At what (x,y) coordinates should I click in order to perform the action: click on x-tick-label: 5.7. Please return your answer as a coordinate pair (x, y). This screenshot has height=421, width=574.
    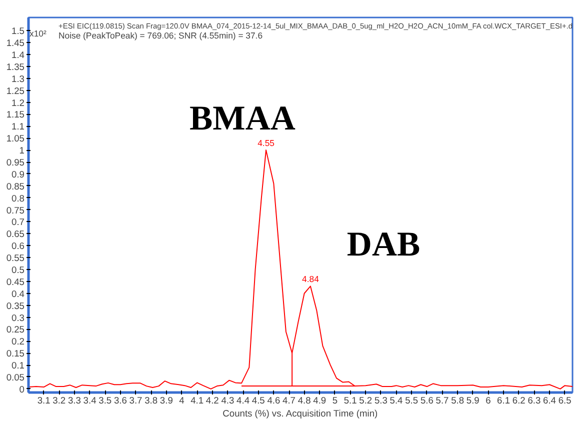
    Looking at the image, I should click on (442, 401).